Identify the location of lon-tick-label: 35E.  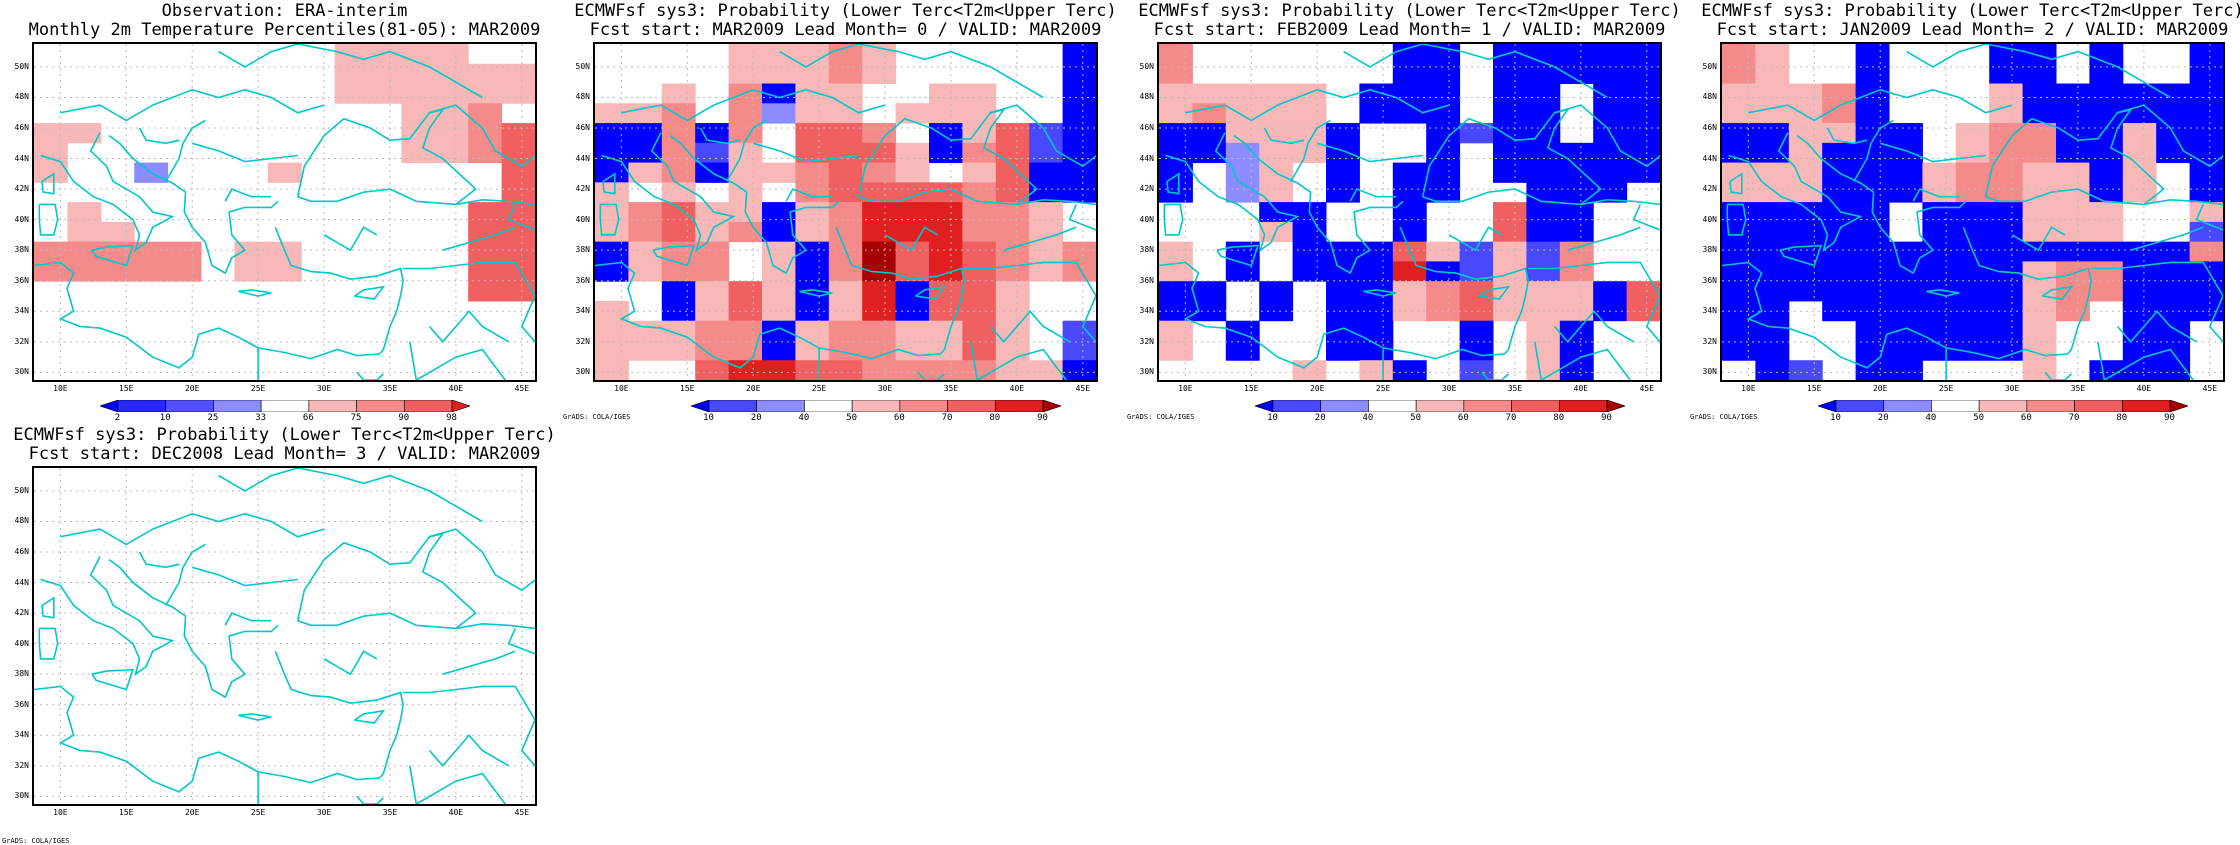
(951, 388).